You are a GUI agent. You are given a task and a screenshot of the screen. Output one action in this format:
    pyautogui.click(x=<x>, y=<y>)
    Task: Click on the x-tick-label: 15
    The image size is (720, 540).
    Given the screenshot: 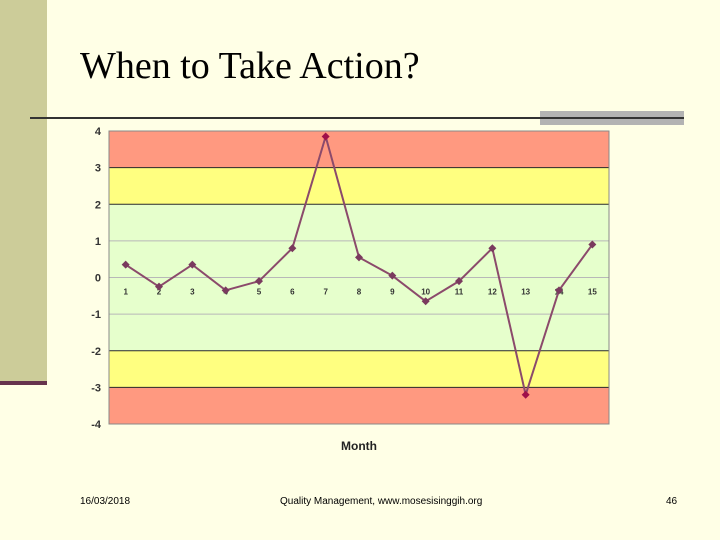 What is the action you would take?
    pyautogui.click(x=592, y=292)
    